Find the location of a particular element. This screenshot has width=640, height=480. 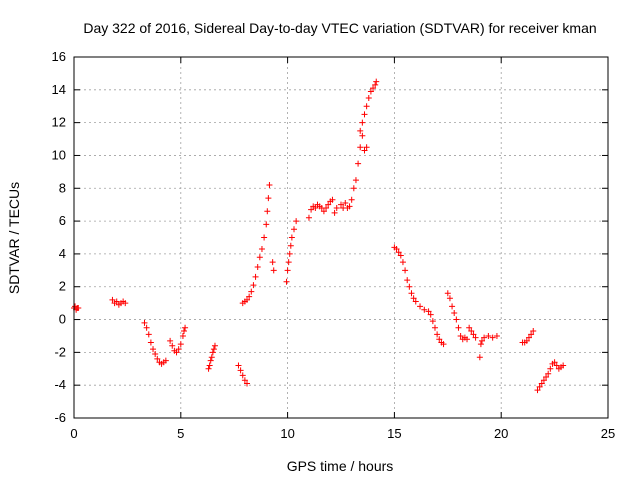

y-tick-label: 14 is located at coordinates (59, 89).